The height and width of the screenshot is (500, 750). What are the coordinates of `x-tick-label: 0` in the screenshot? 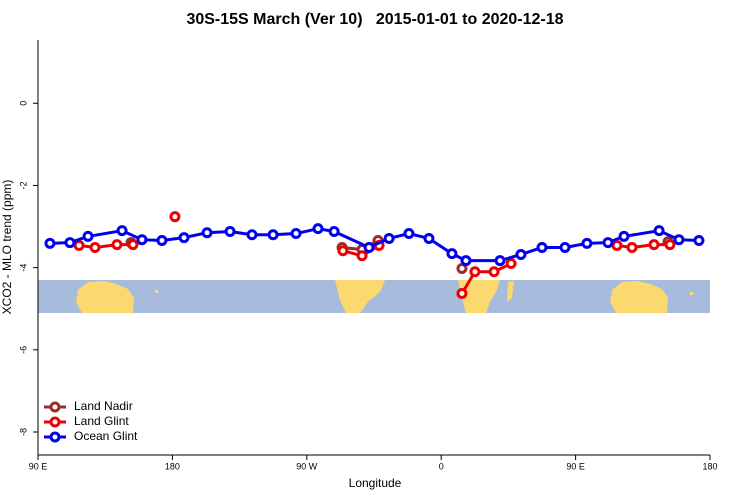 It's located at (441, 466).